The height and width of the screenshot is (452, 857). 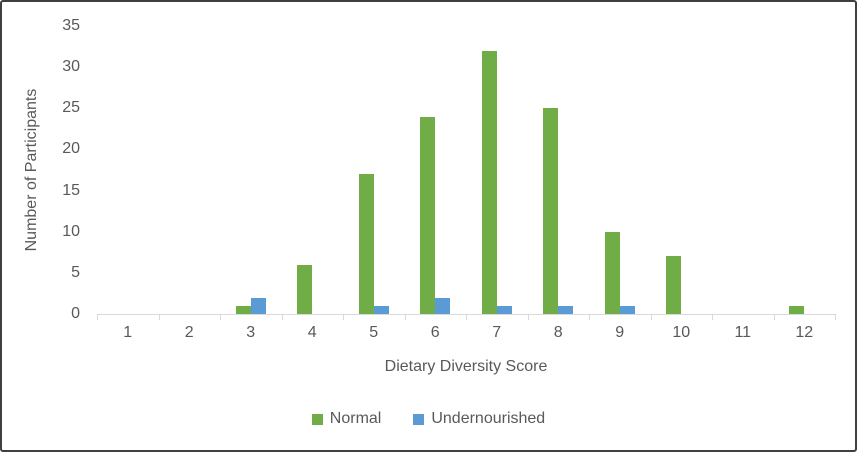 What do you see at coordinates (312, 332) in the screenshot?
I see `x-tick-label-4: 4` at bounding box center [312, 332].